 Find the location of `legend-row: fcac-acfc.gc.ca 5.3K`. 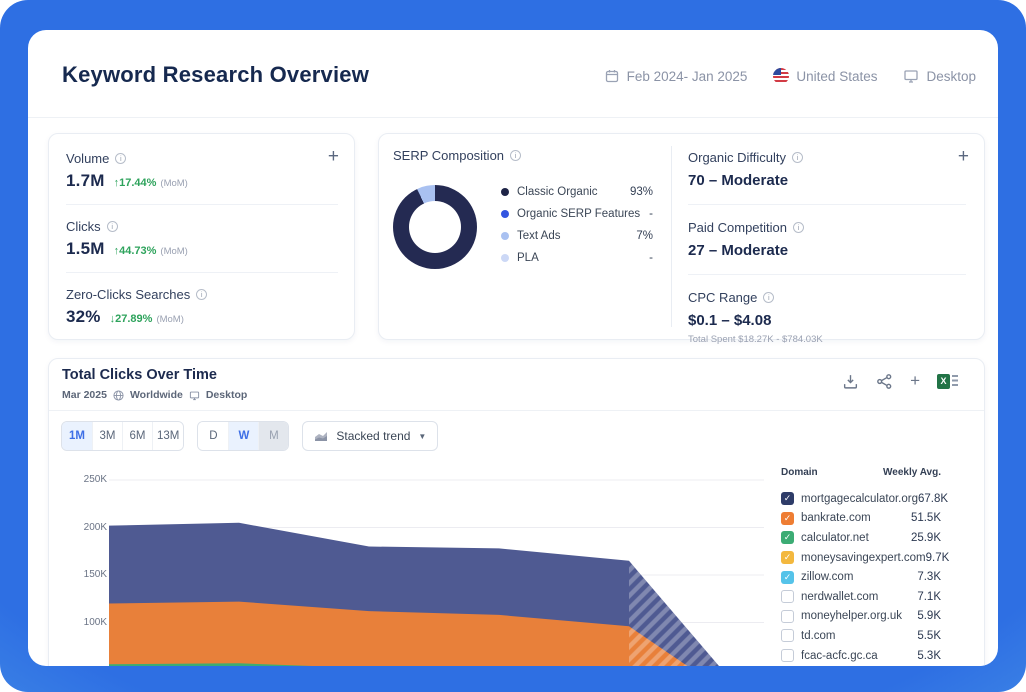

legend-row: fcac-acfc.gc.ca 5.3K is located at coordinates (861, 656).